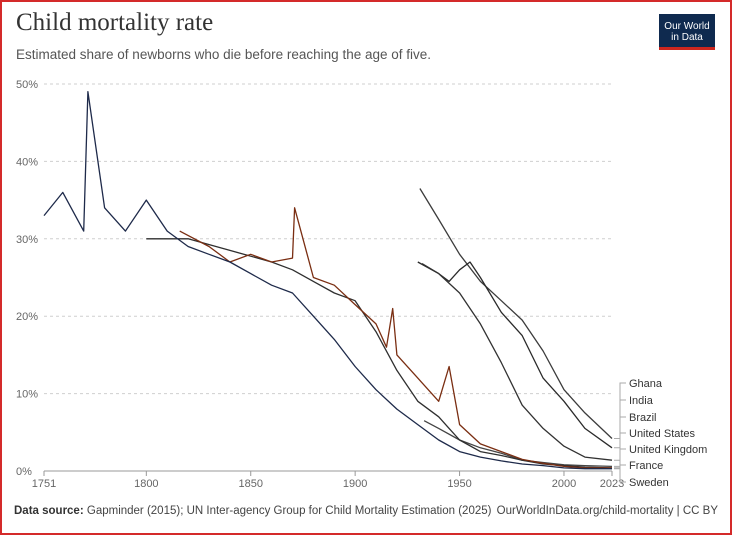 The height and width of the screenshot is (535, 732). I want to click on legend-label-united-states: United States, so click(662, 434).